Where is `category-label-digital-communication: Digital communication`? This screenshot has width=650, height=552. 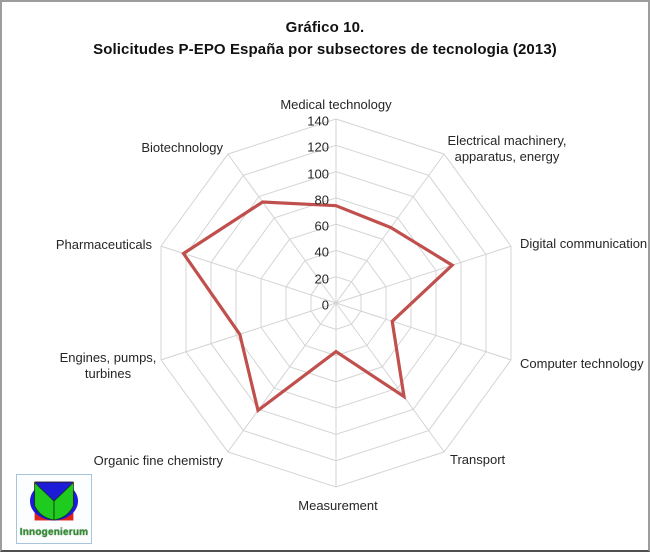 category-label-digital-communication: Digital communication is located at coordinates (584, 243).